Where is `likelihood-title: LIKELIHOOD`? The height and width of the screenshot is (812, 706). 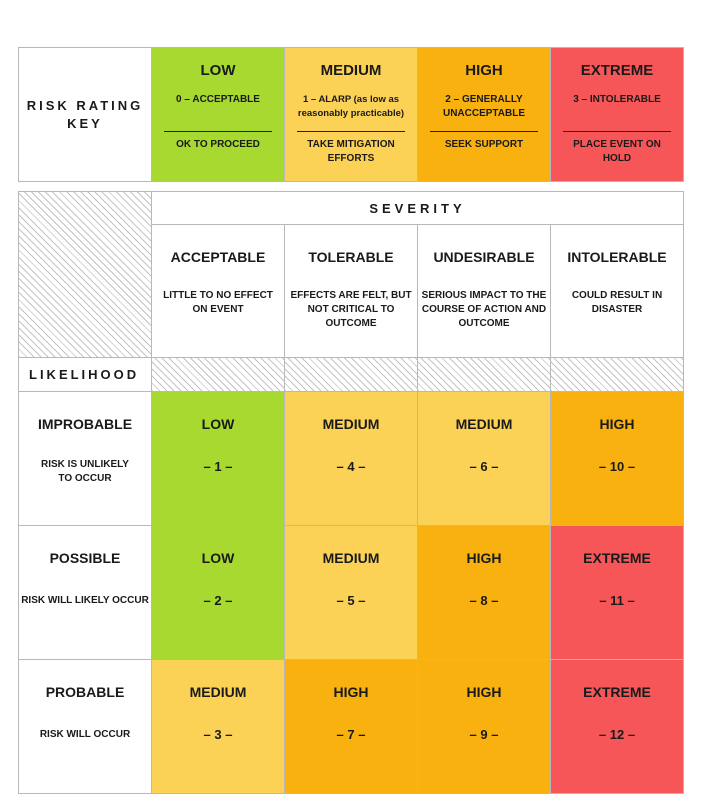
likelihood-title: LIKELIHOOD is located at coordinates (85, 374).